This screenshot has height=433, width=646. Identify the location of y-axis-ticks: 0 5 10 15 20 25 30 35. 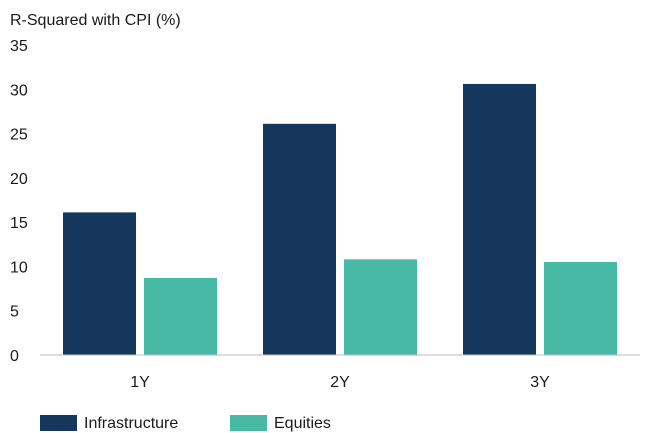
(19, 201).